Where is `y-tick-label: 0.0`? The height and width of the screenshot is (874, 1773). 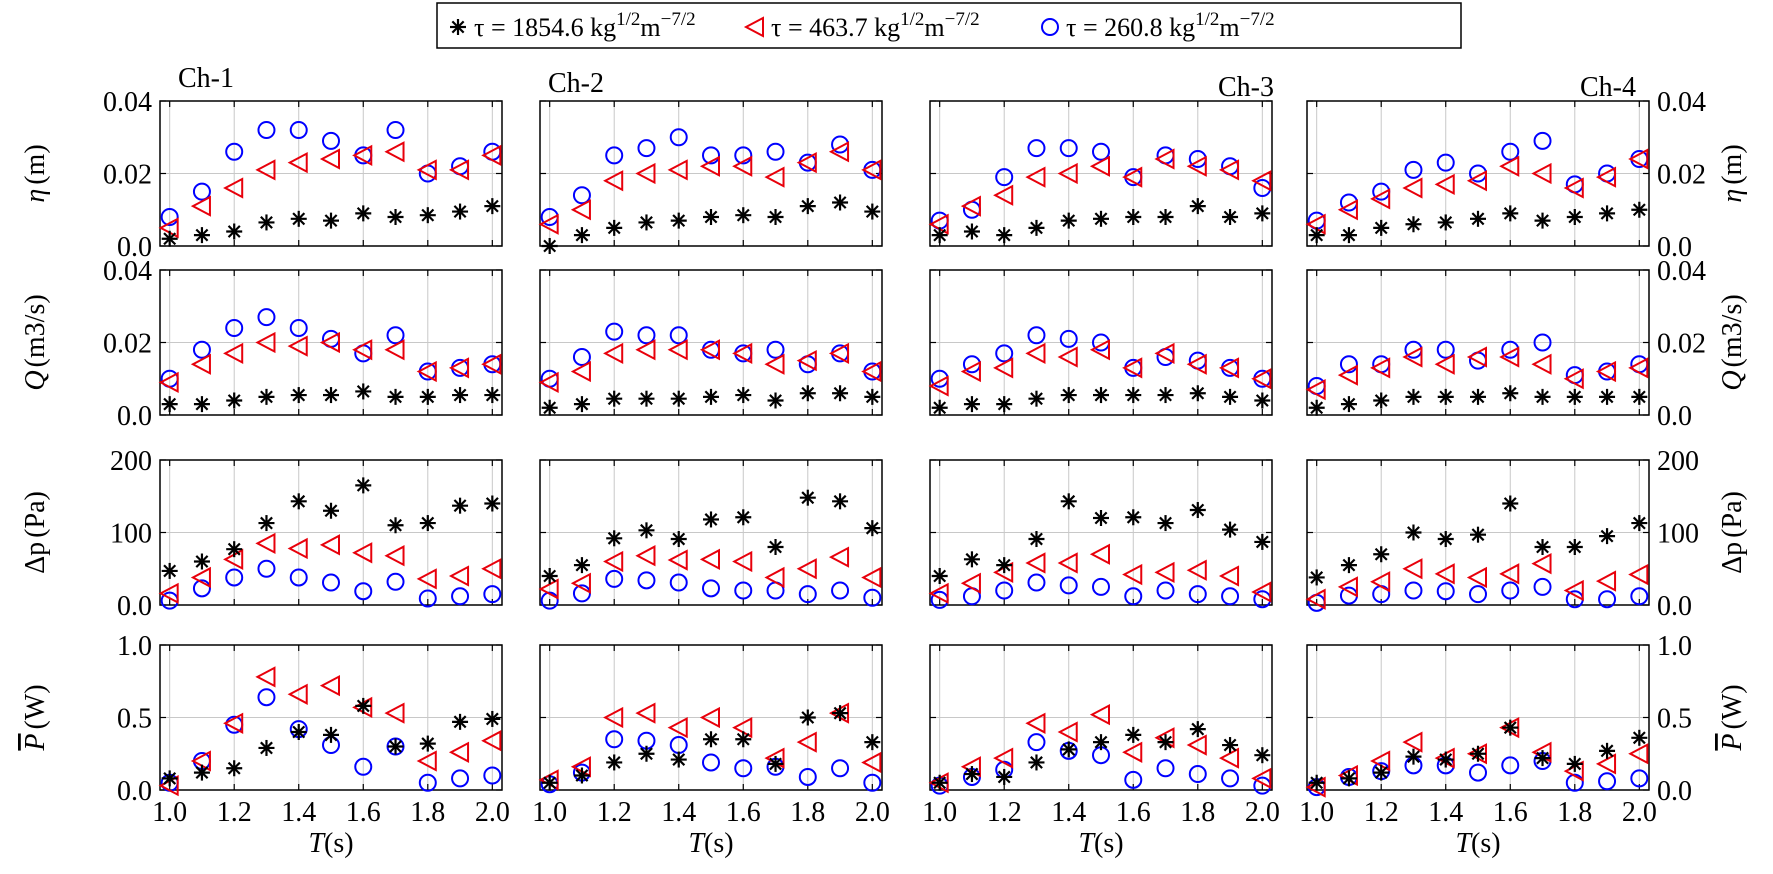 y-tick-label: 0.0 is located at coordinates (134, 791).